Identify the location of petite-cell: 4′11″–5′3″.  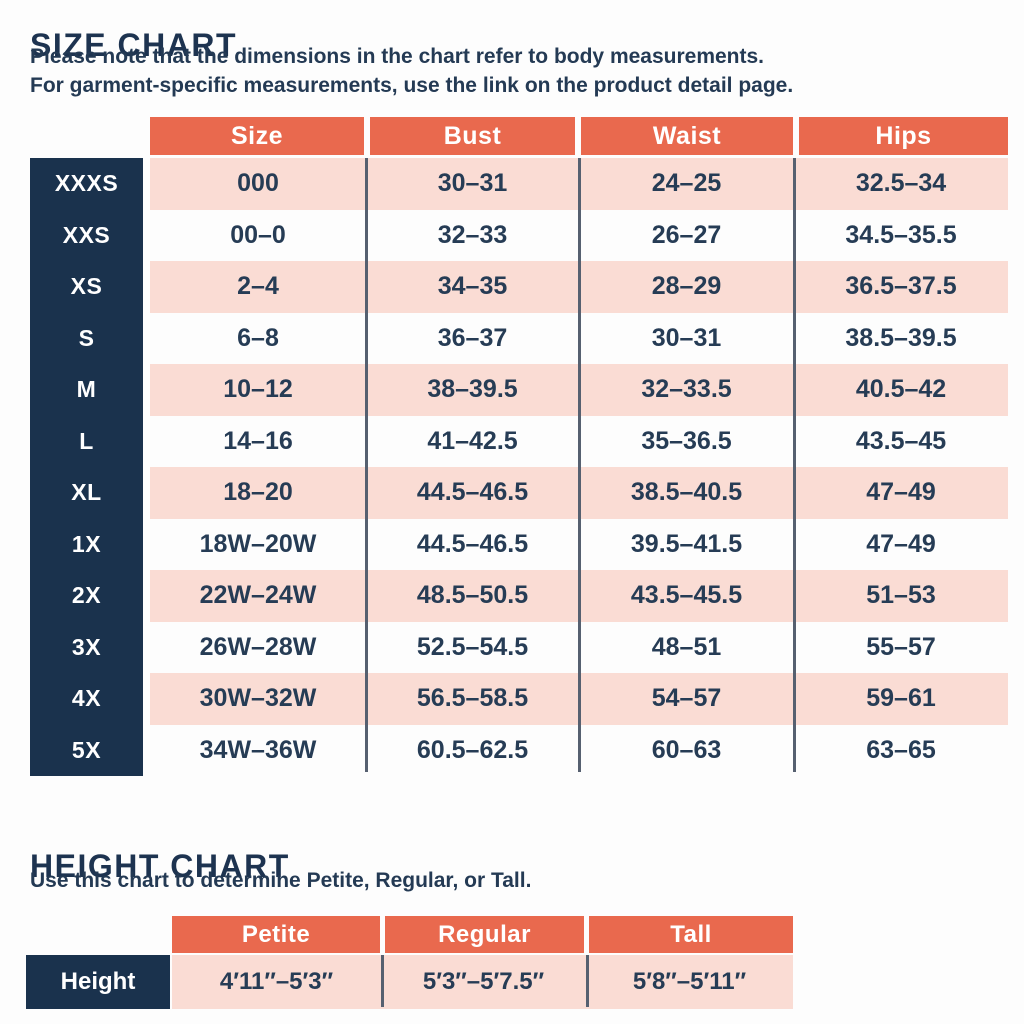
(276, 981).